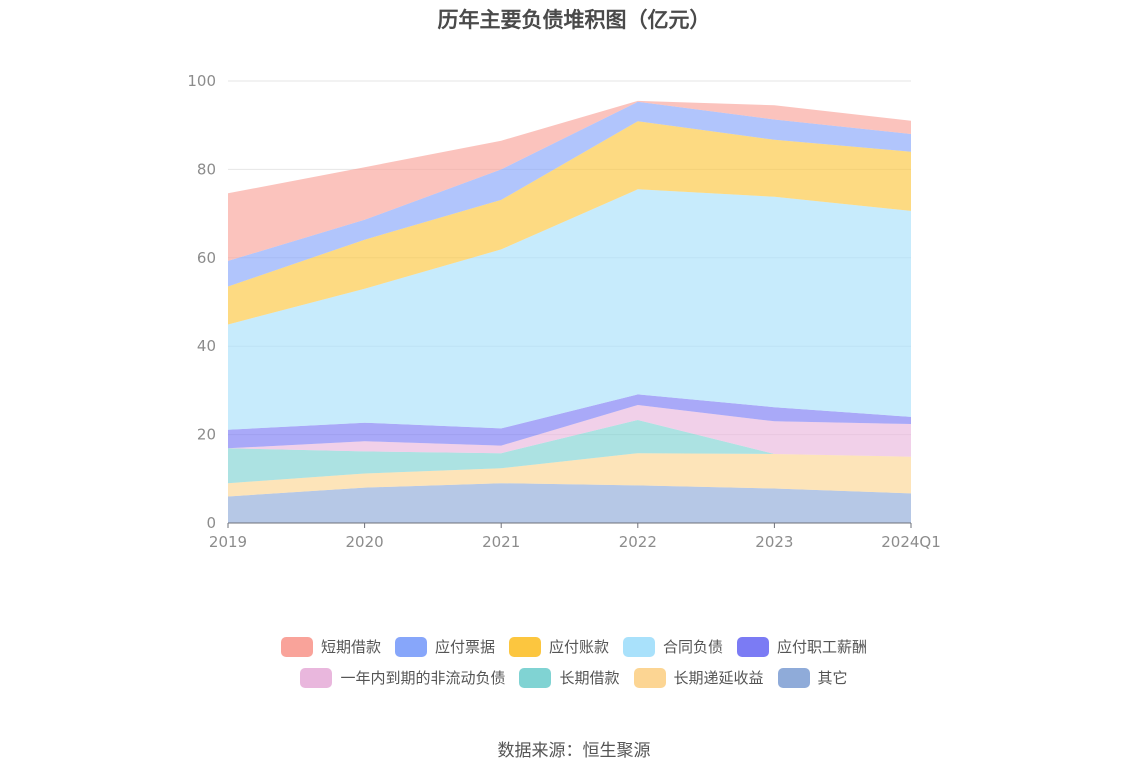 The image size is (1148, 776). I want to click on area-应付职工薪酬, so click(569, 421).